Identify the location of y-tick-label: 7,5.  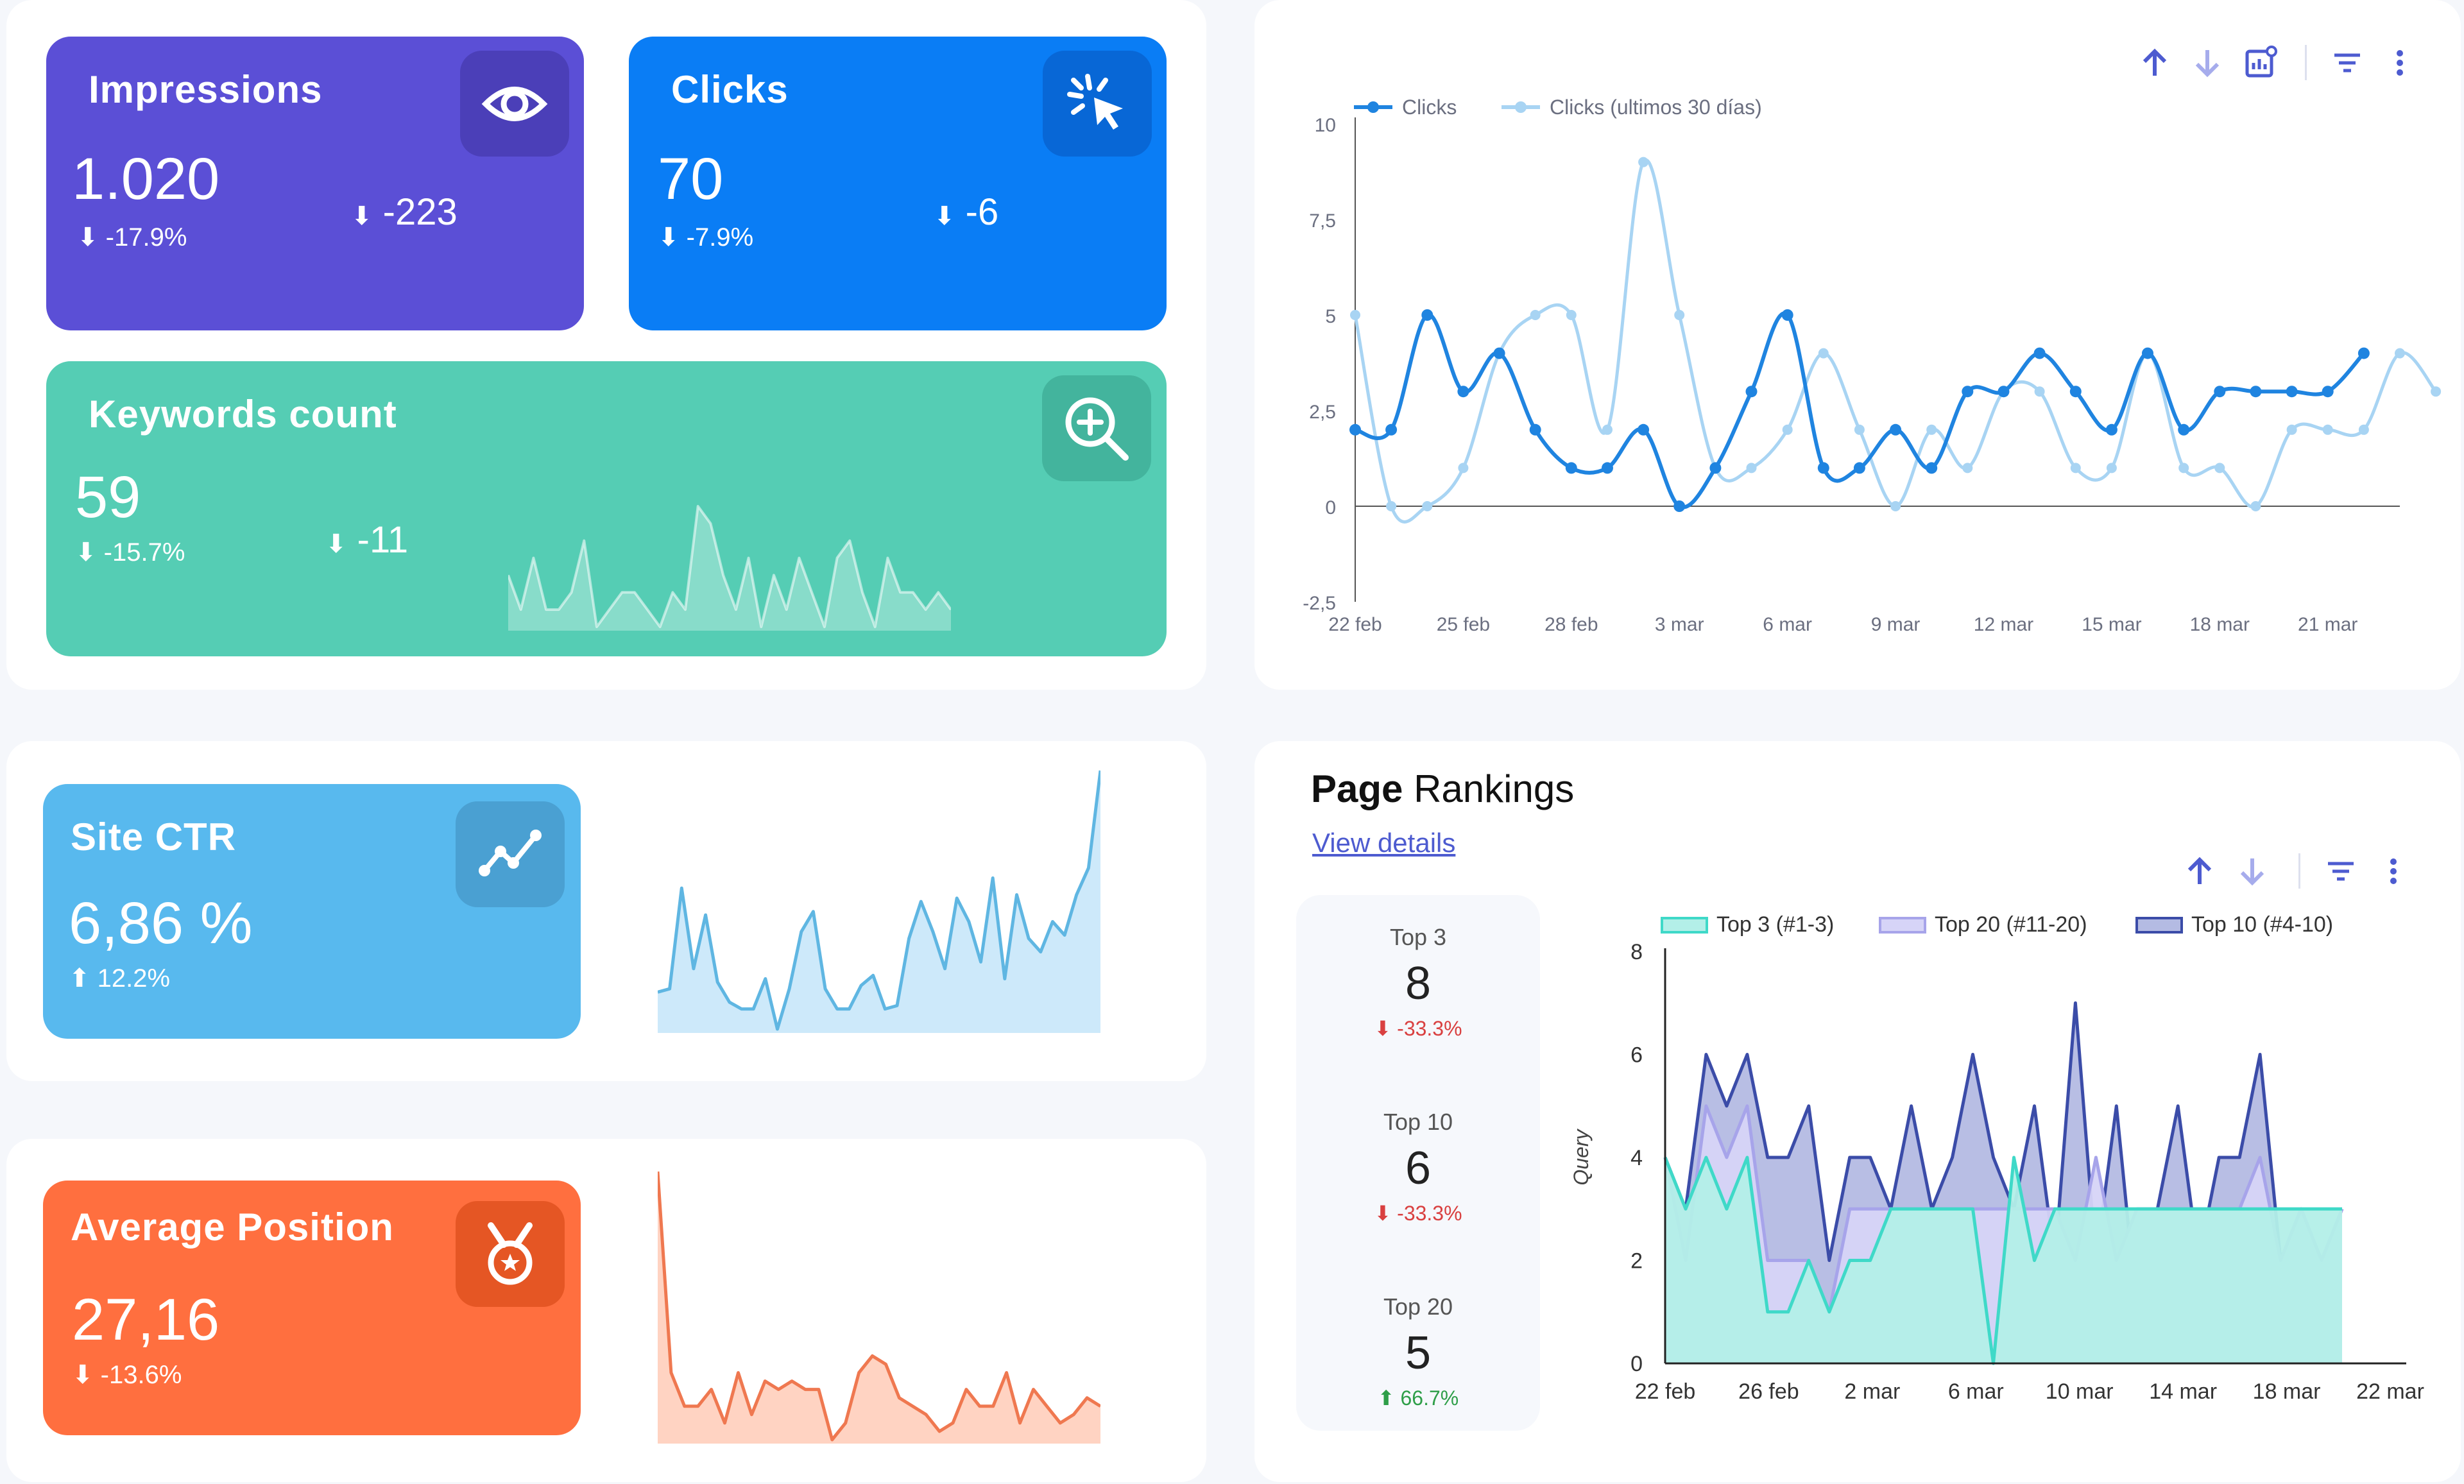
(1323, 221).